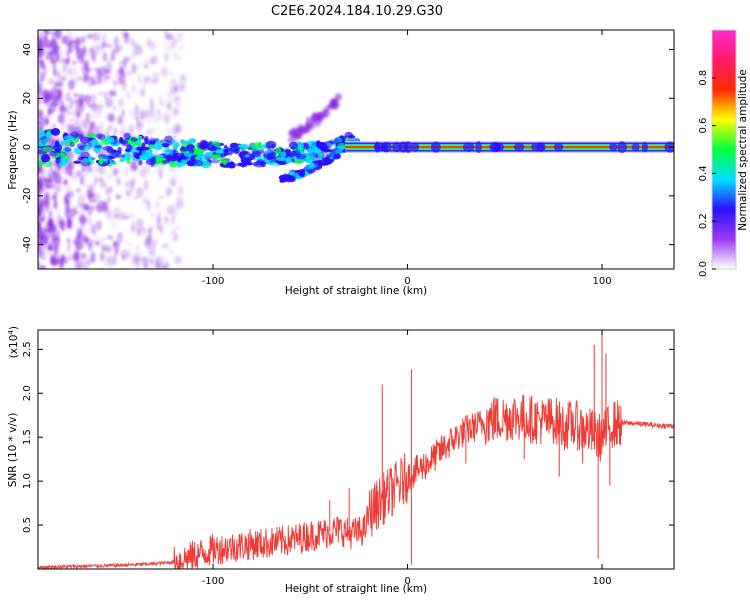 The image size is (750, 600). I want to click on y-tick-label: 0, so click(27, 147).